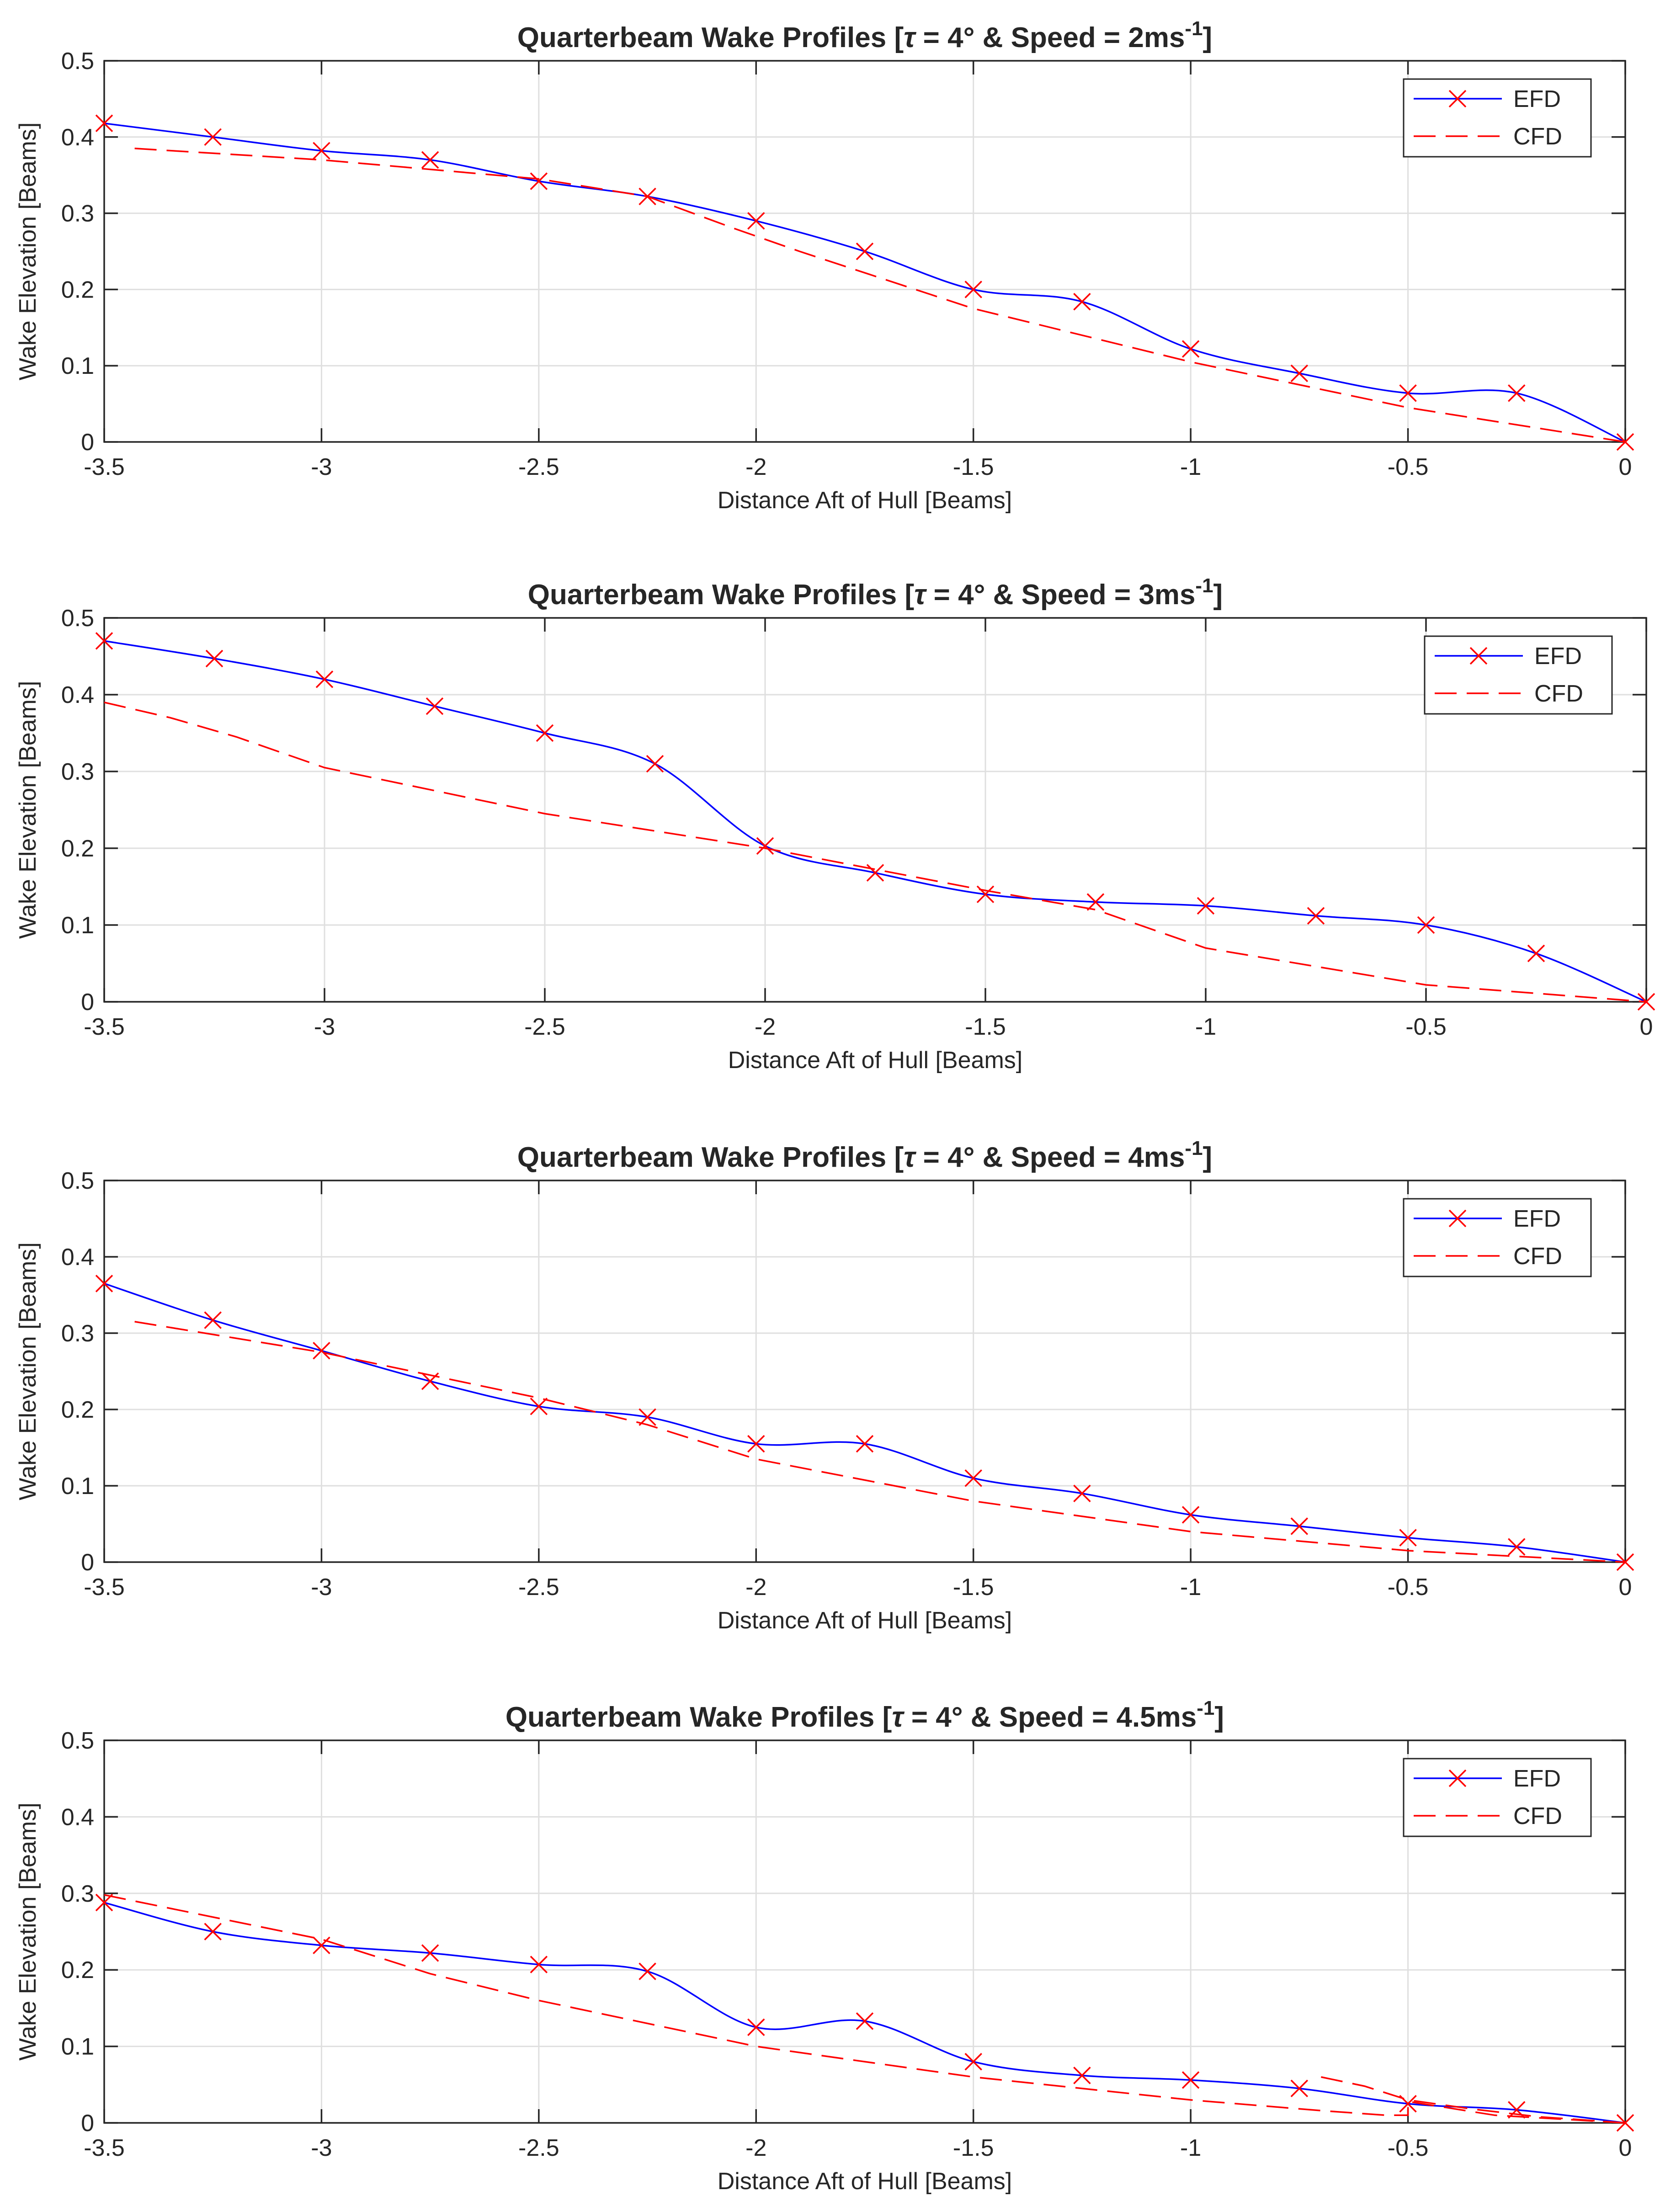 The width and height of the screenshot is (1676, 2212). I want to click on title-mid: = 4° & Speed = 4.5ms, so click(1050, 1717).